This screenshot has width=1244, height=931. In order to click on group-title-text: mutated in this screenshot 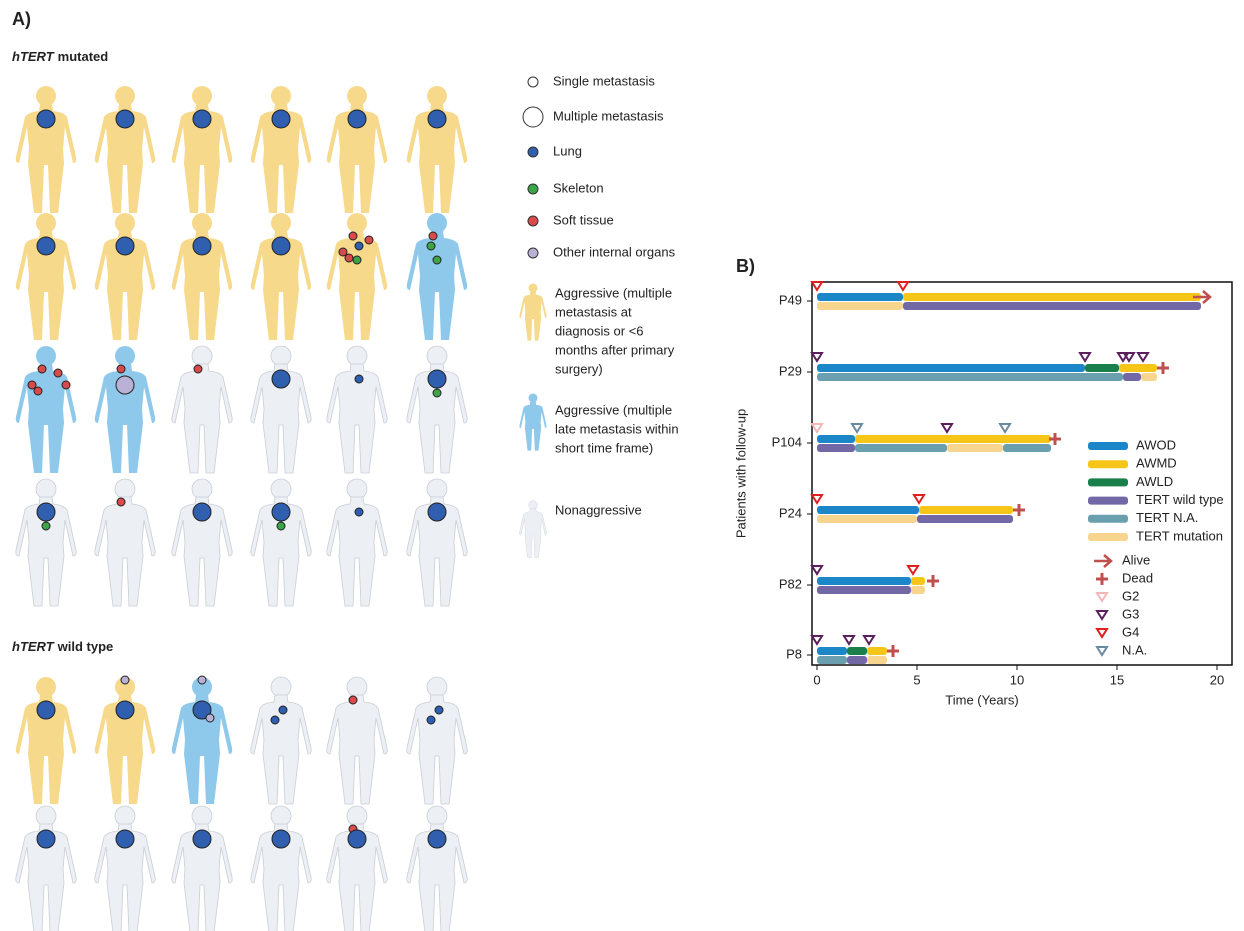, I will do `click(83, 56)`.